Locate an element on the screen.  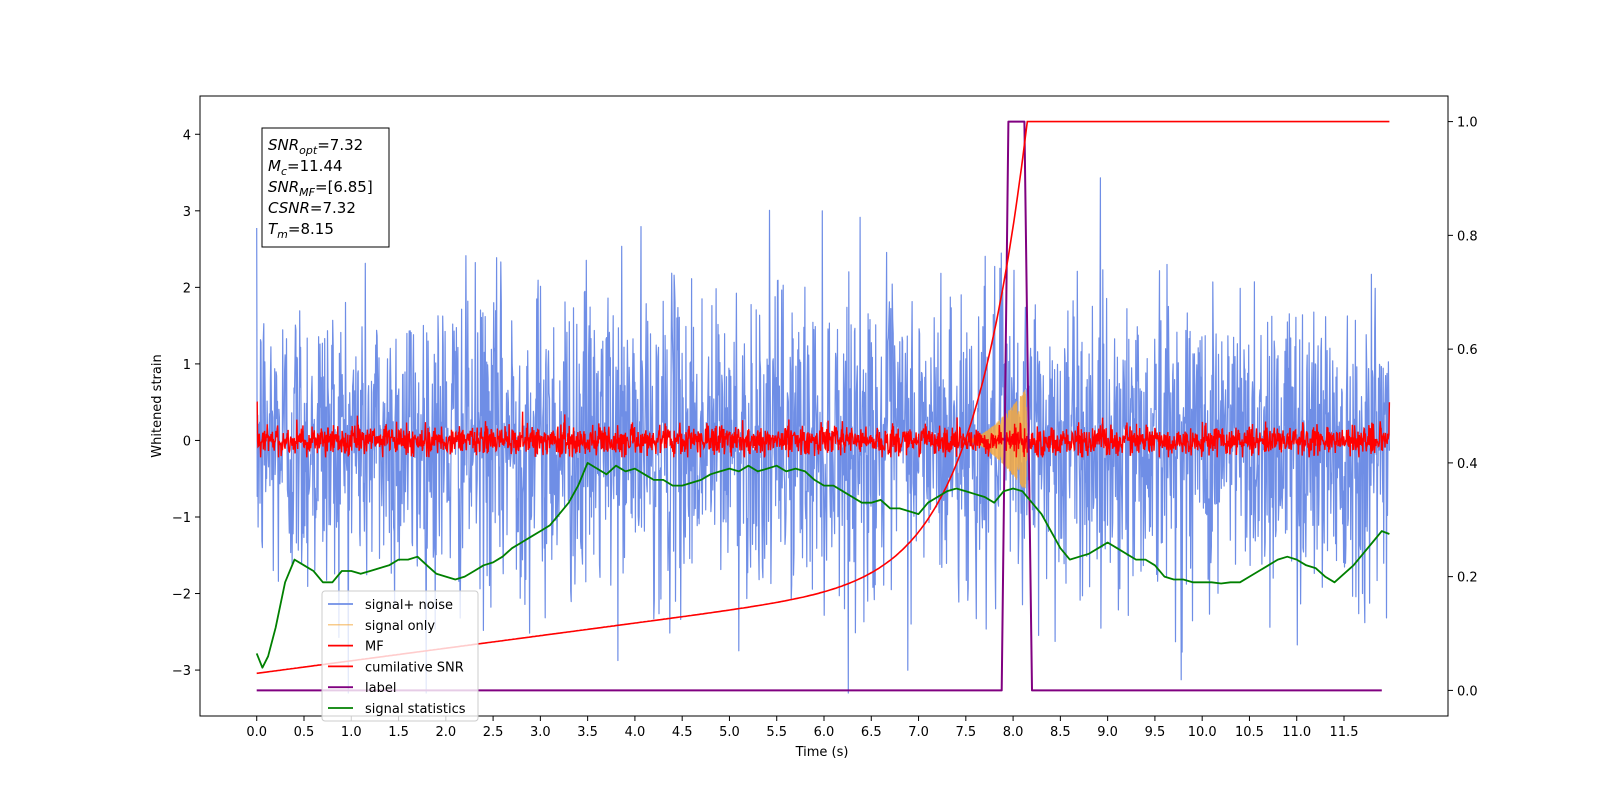
x-tick-label: 6.5 is located at coordinates (871, 732).